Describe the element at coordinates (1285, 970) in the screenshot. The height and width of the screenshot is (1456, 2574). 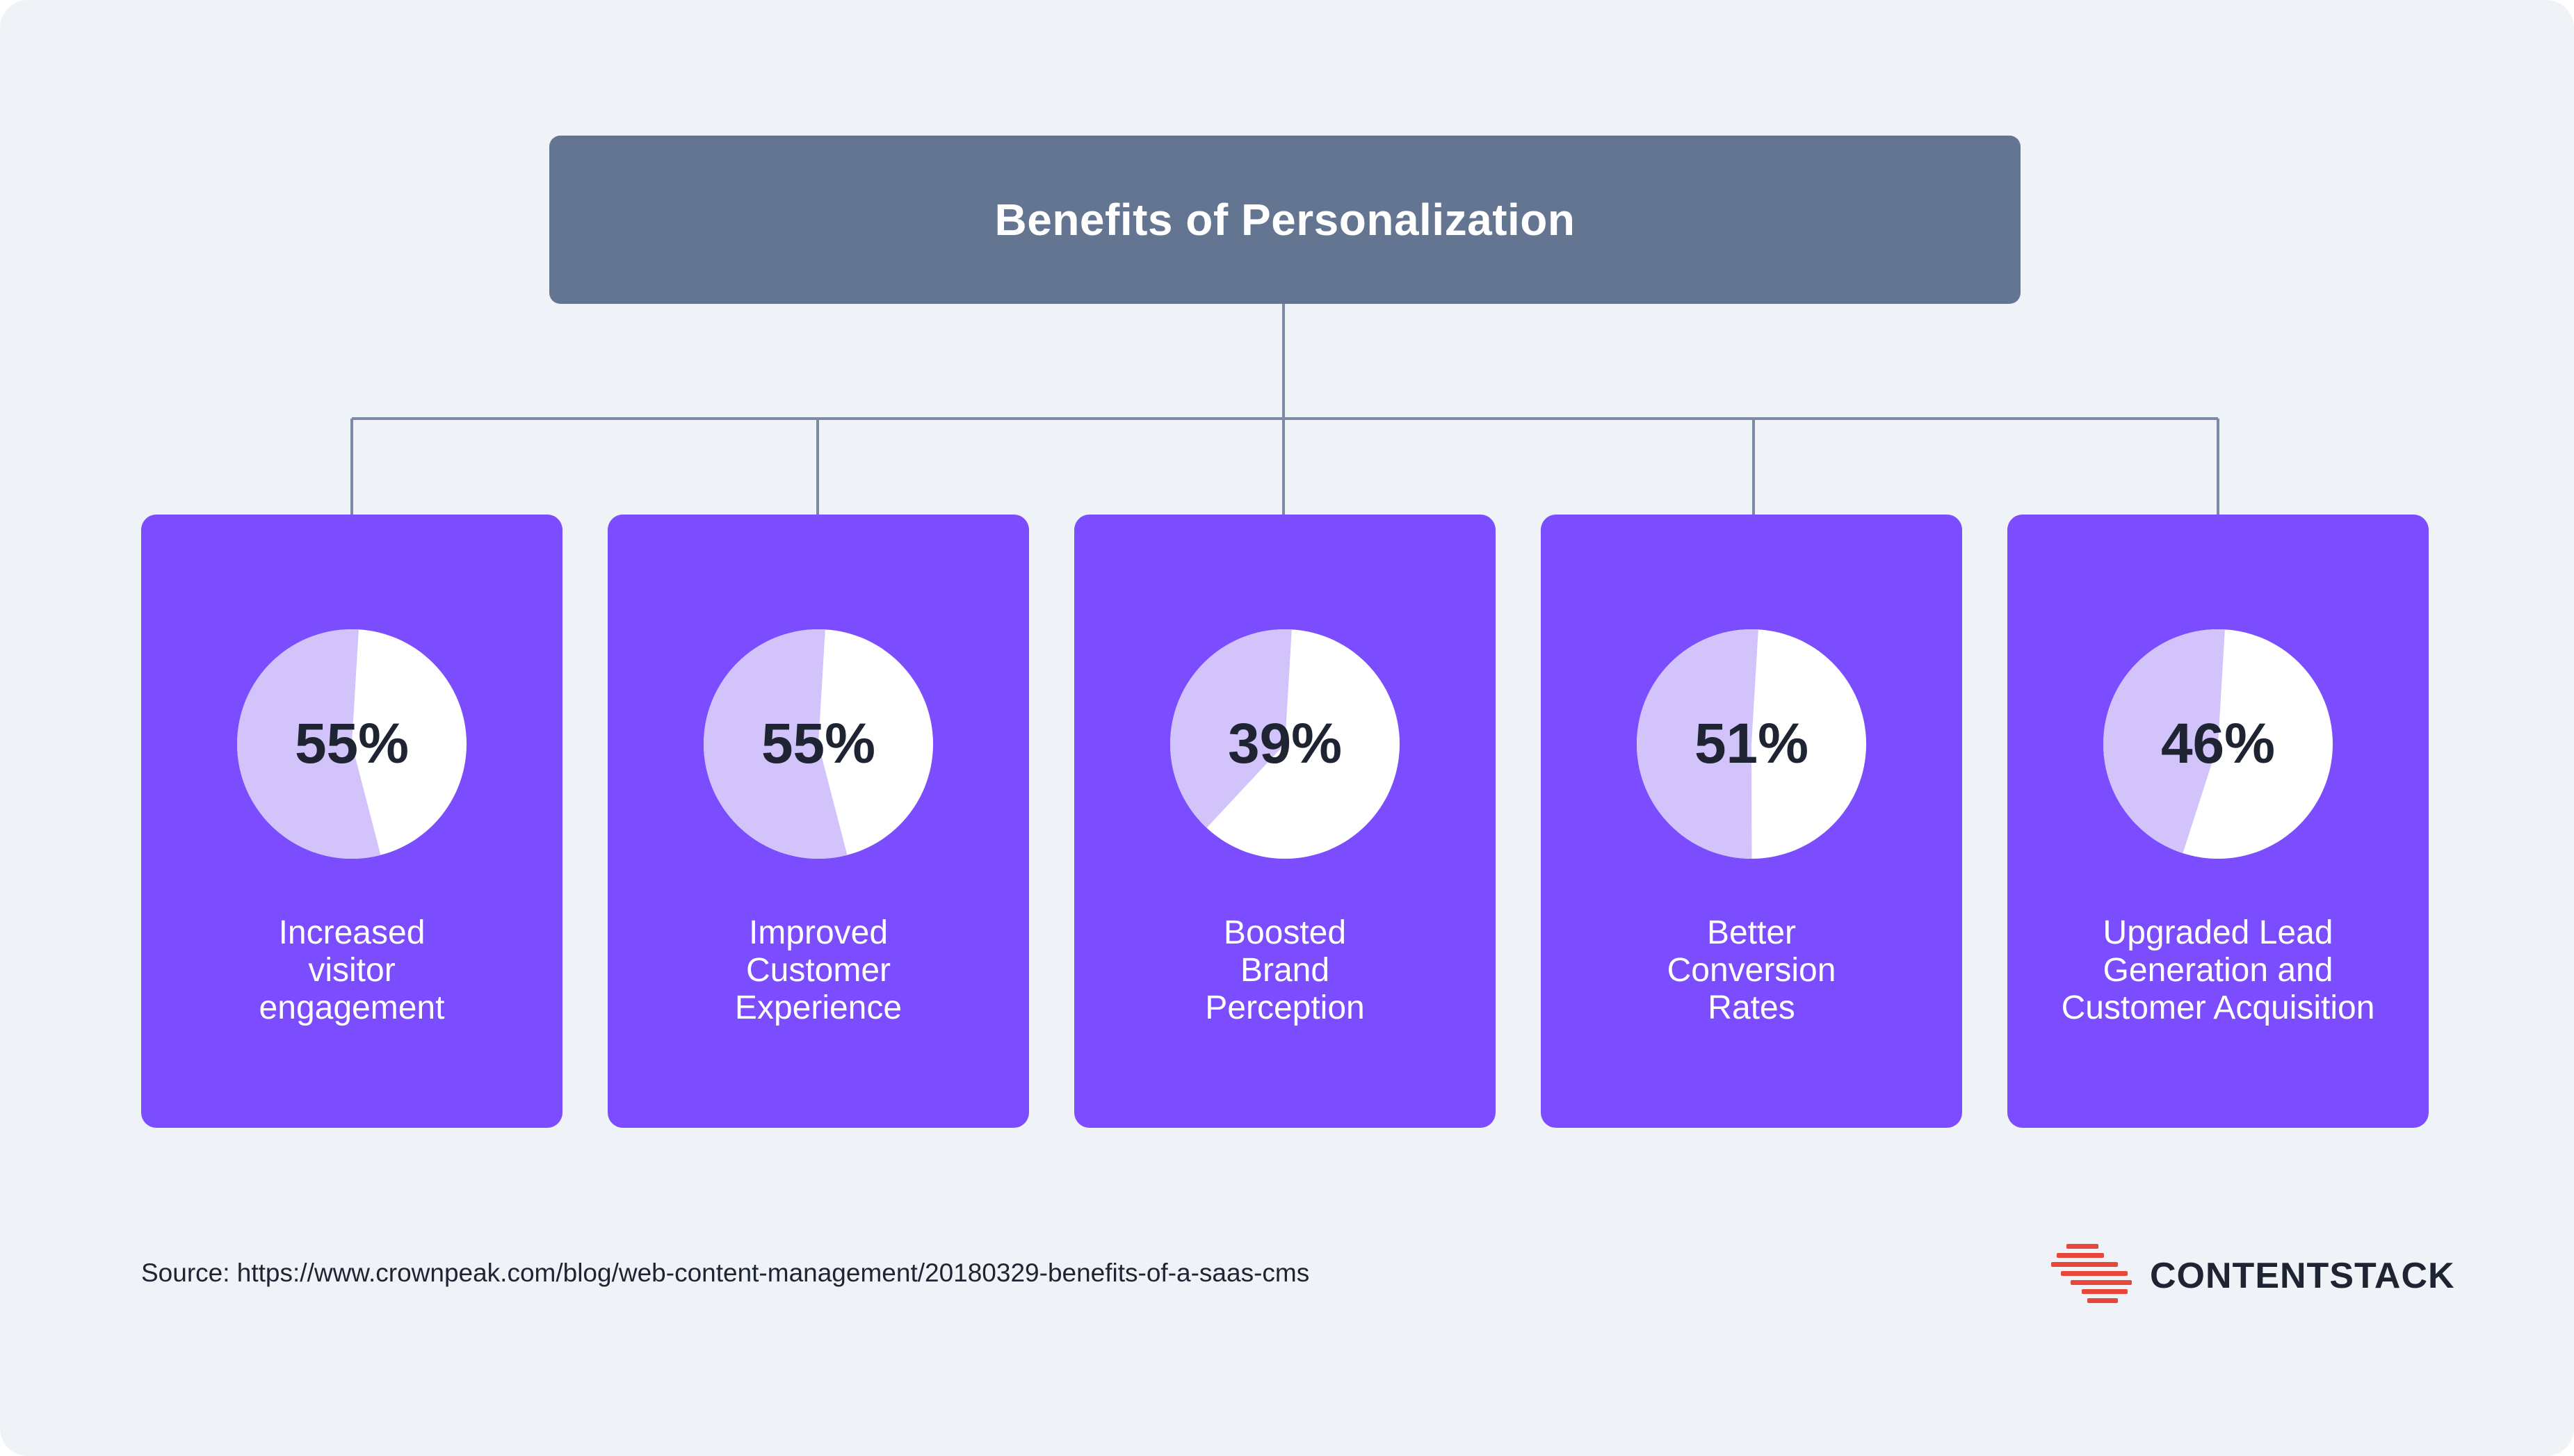
I see `benefit-label: Boosted Brand Perception` at that location.